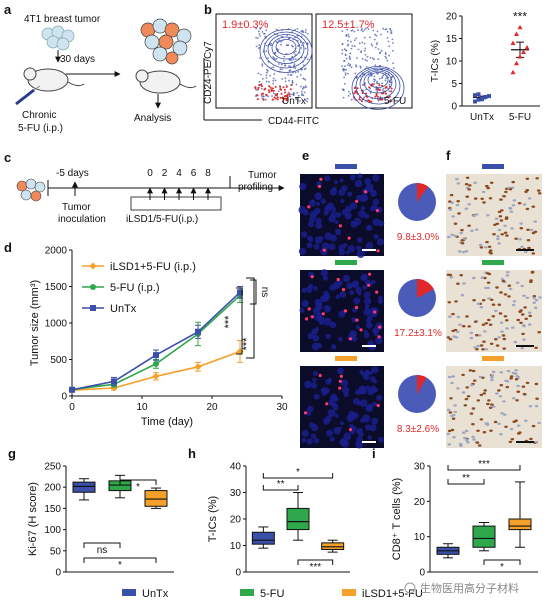  I want to click on bar-point, so click(513, 72).